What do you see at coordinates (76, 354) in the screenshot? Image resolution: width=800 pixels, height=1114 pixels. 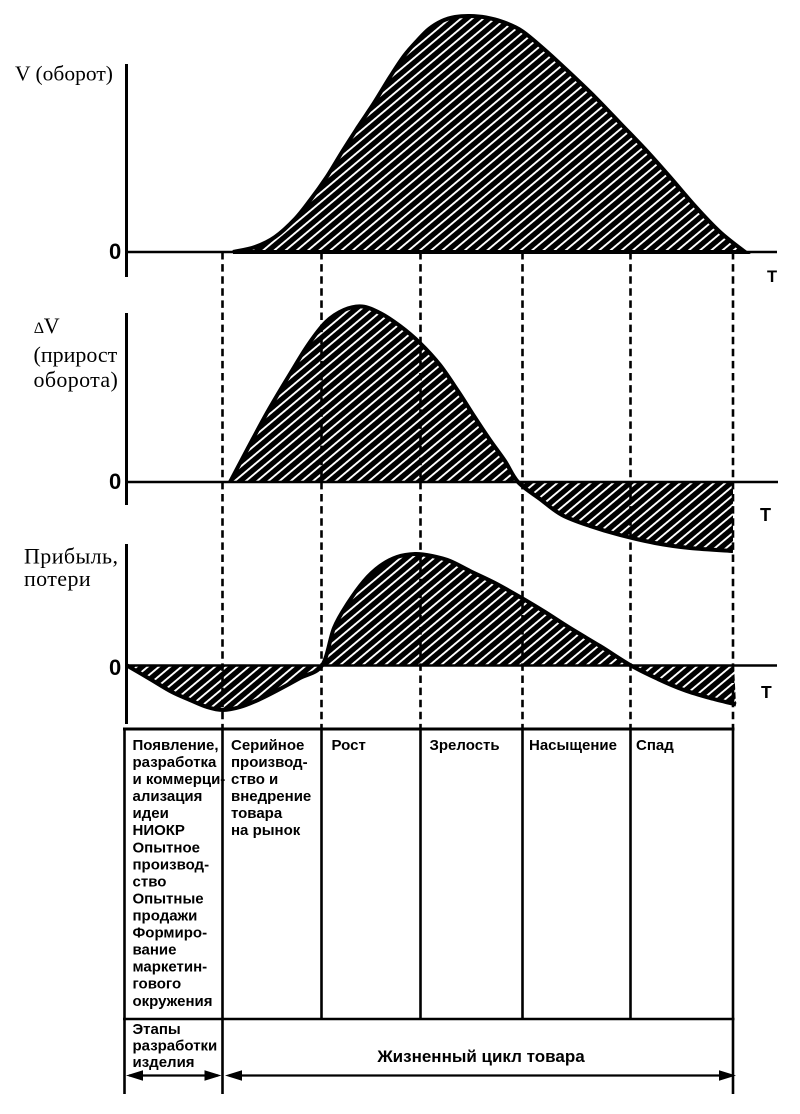 I see `svg-text: (прирост` at bounding box center [76, 354].